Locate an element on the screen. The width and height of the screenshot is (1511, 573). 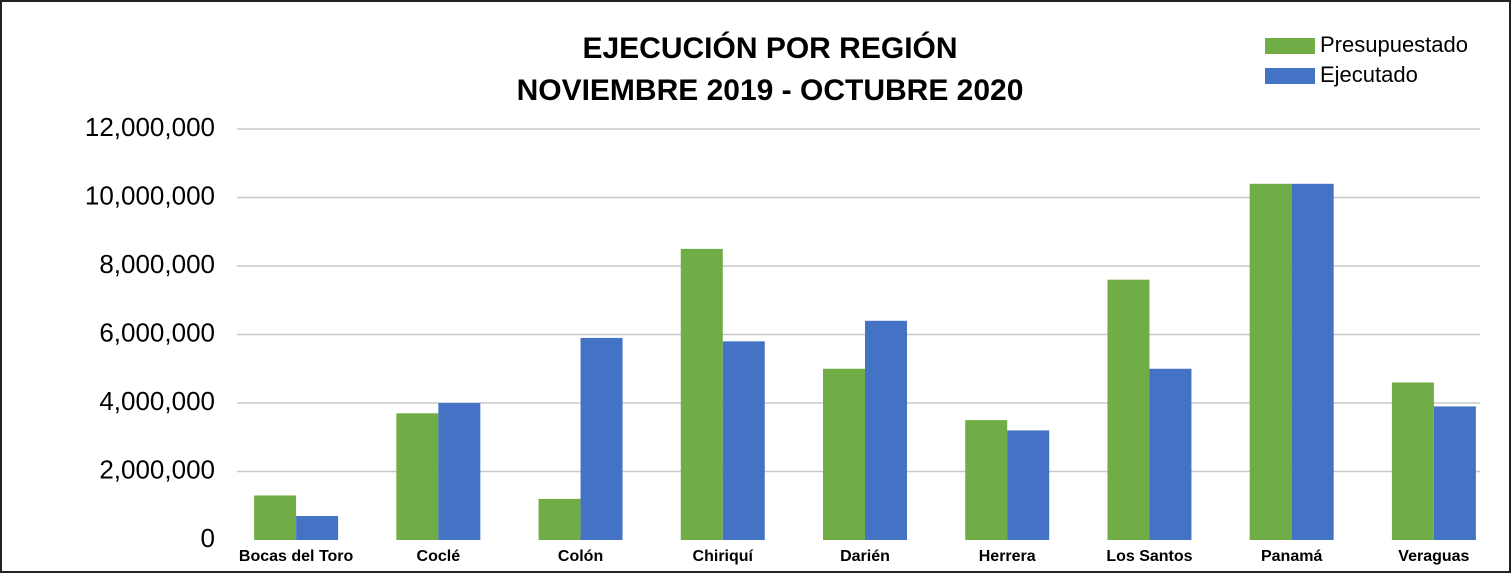
x-tick-label: Coclé is located at coordinates (439, 556).